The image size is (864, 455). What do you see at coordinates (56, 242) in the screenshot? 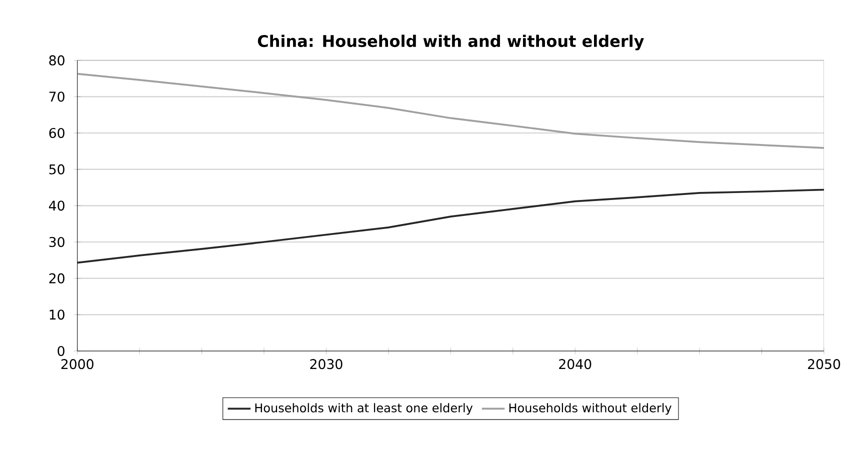
I see `y-tick-label: 30` at bounding box center [56, 242].